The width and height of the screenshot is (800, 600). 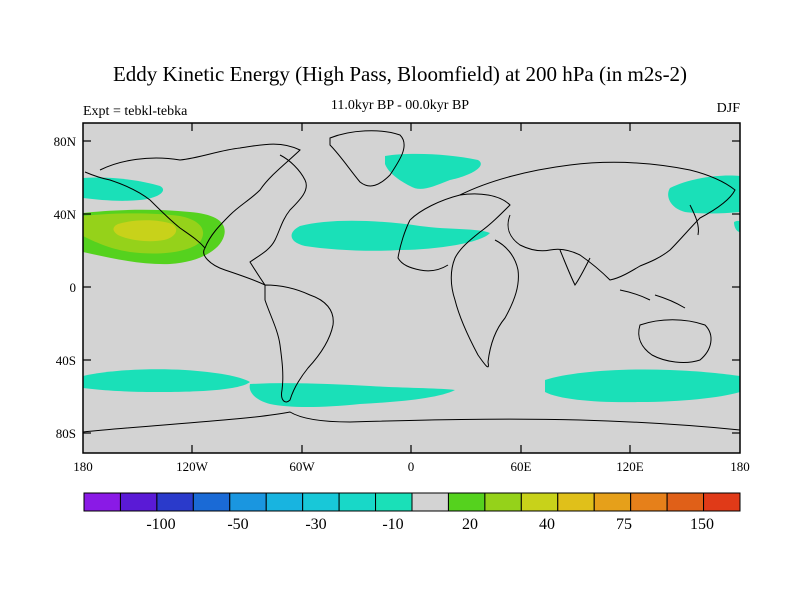 I want to click on colorbar-label: 75, so click(x=624, y=524).